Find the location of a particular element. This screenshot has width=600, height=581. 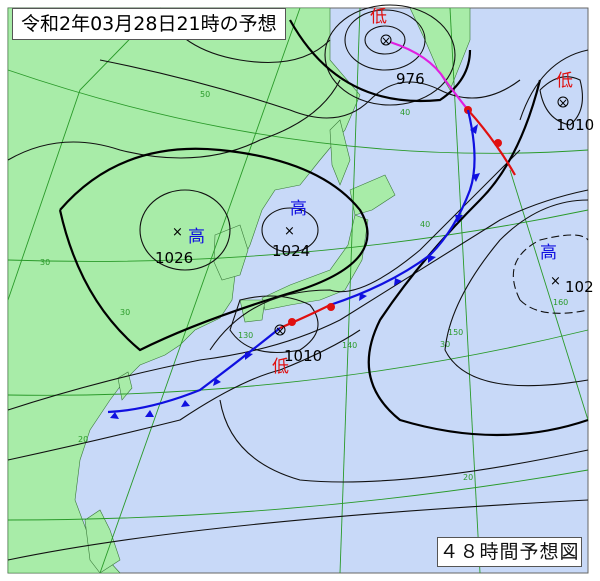

high-pressure-east: 高 × 102 is located at coordinates (567, 269).